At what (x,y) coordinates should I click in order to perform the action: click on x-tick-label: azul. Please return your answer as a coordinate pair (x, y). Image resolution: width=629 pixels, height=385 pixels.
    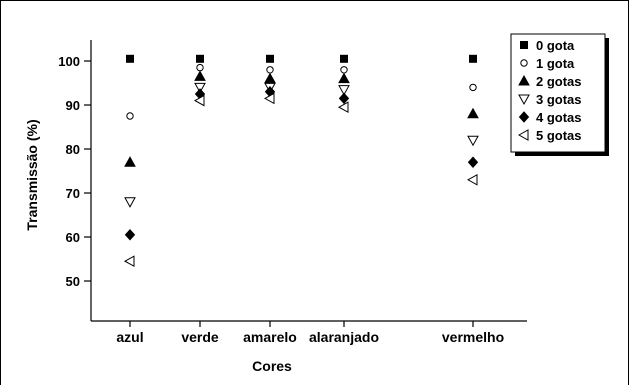
    Looking at the image, I should click on (129, 337).